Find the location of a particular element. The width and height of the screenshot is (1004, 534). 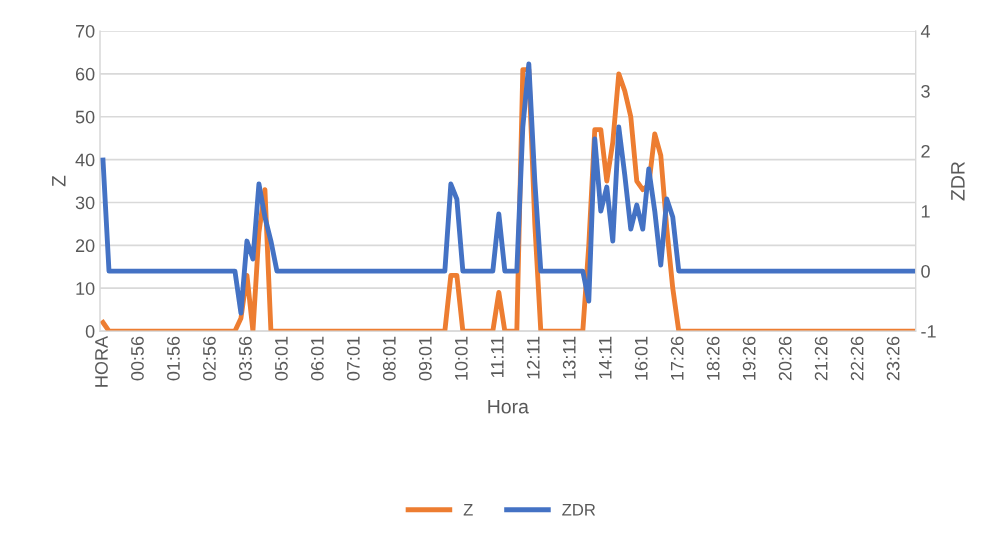

y2-tick-label: 3 is located at coordinates (925, 91).